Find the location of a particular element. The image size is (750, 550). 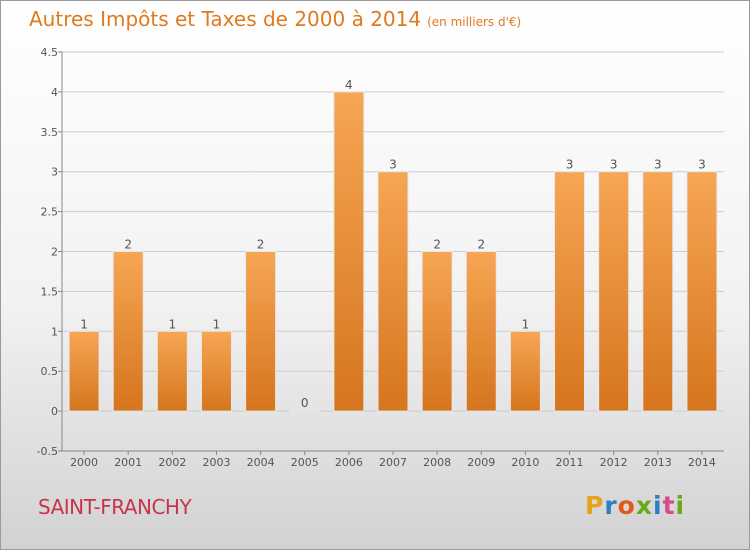

value-label-2011: 3 is located at coordinates (570, 165).